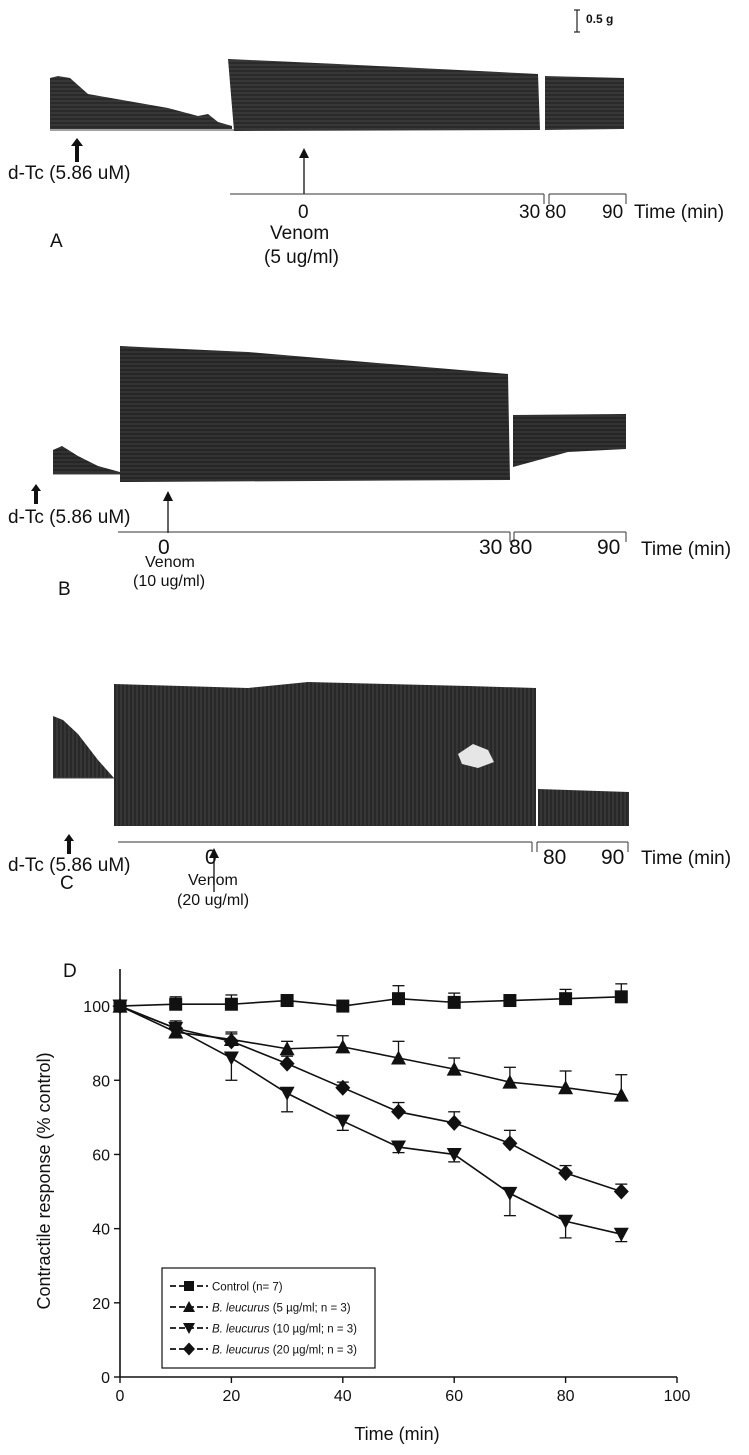 The height and width of the screenshot is (1455, 749). What do you see at coordinates (169, 581) in the screenshot?
I see `venom-dose-b: (10 ug/ml)` at bounding box center [169, 581].